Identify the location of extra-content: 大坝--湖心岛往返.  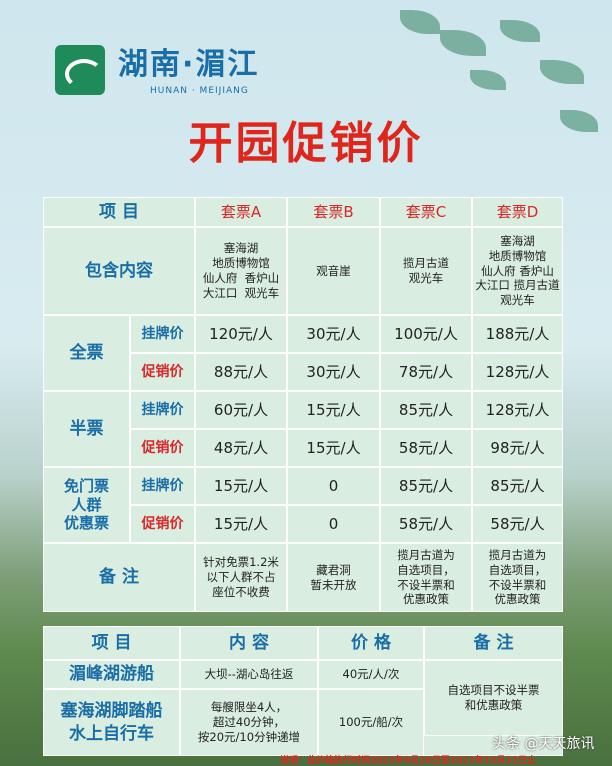
(249, 674).